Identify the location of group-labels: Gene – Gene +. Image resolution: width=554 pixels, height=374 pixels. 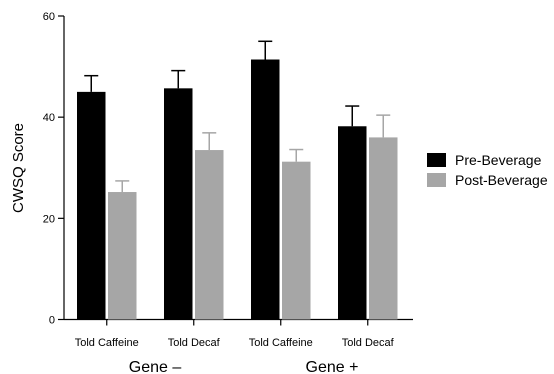
(244, 366).